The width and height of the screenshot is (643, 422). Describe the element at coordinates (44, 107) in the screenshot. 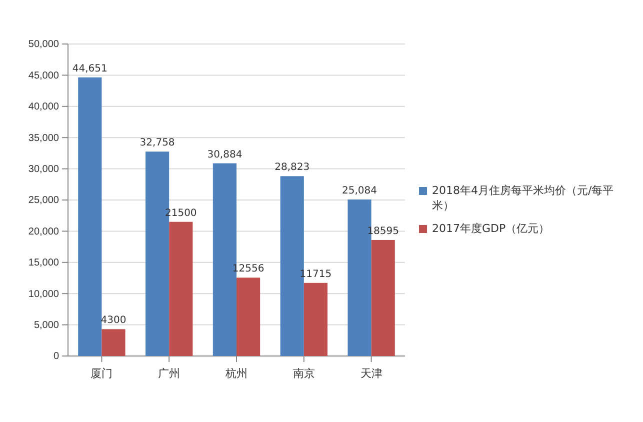

I see `y-tick-label: 40,000` at that location.